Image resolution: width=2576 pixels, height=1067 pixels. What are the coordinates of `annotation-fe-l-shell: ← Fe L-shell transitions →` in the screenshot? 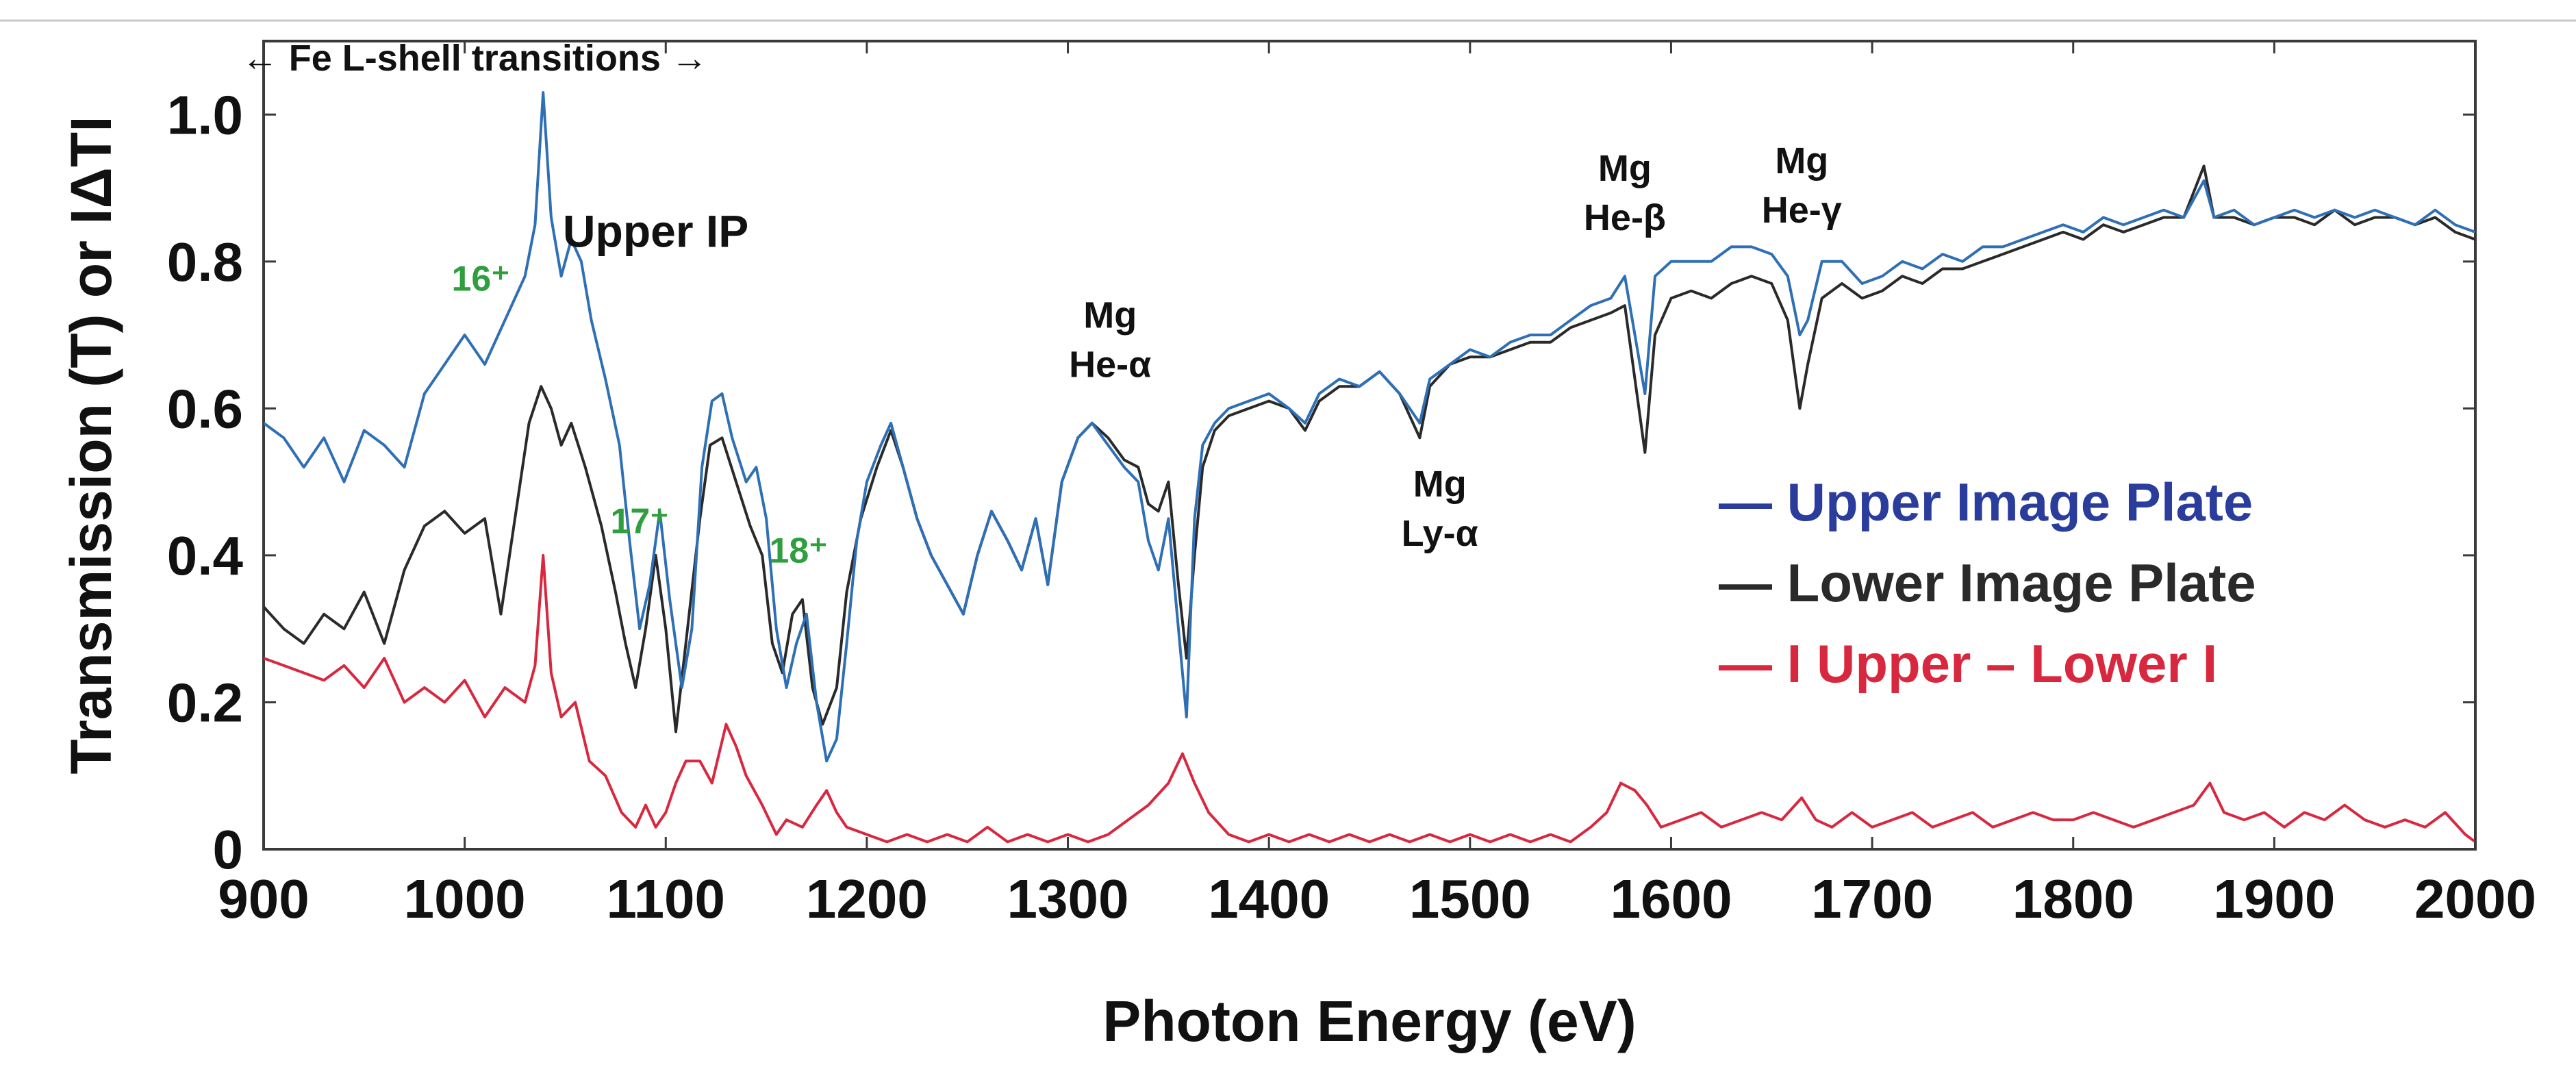 It's located at (475, 58).